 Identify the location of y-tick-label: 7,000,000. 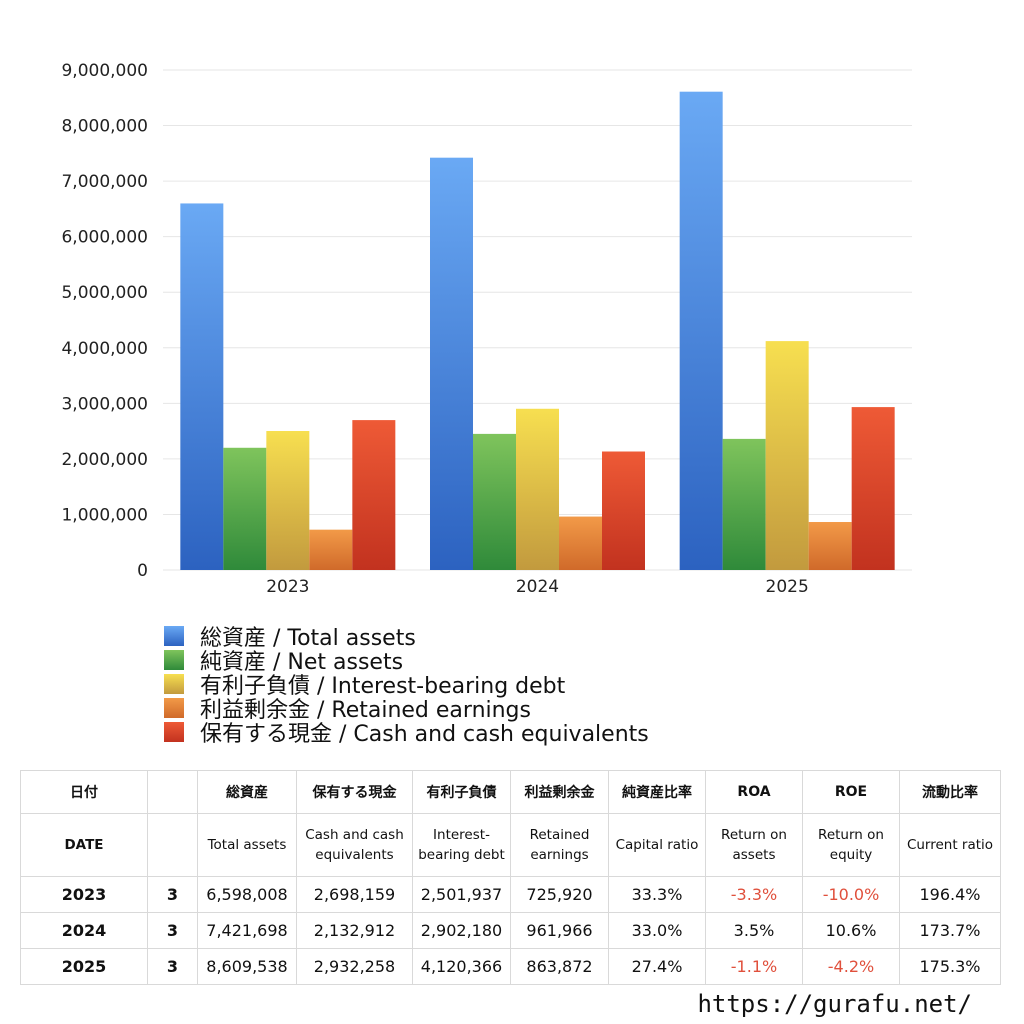
(104, 182).